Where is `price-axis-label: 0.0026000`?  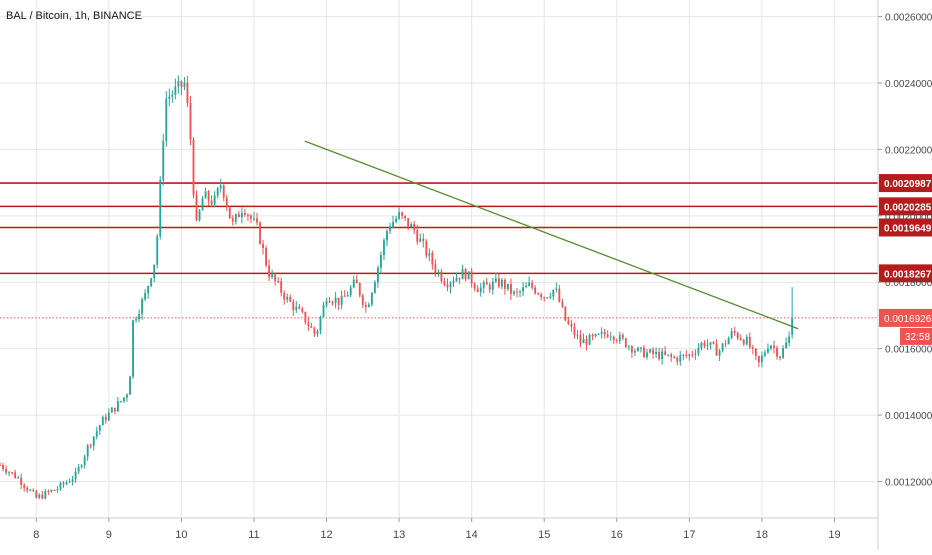
price-axis-label: 0.0026000 is located at coordinates (908, 18).